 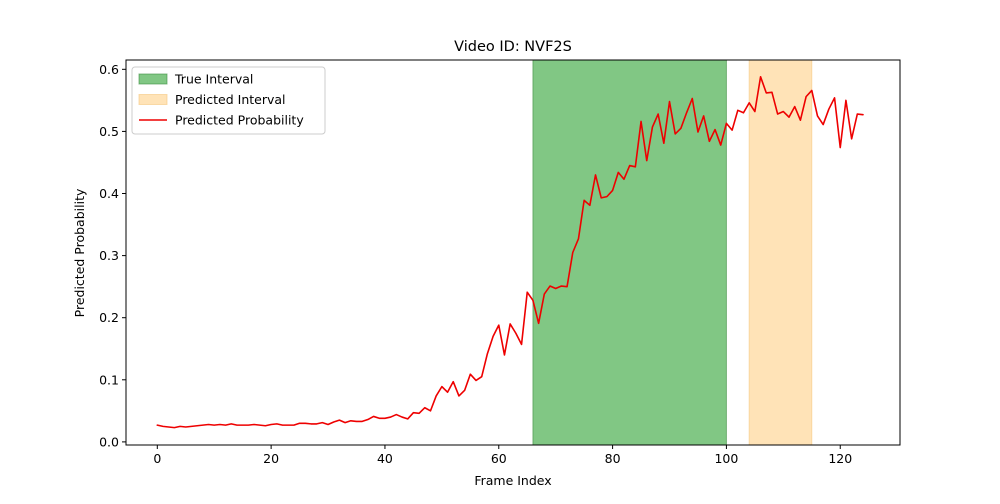 I want to click on x-axis-ticks: 0 20 40 60 80 100 120, so click(x=502, y=455).